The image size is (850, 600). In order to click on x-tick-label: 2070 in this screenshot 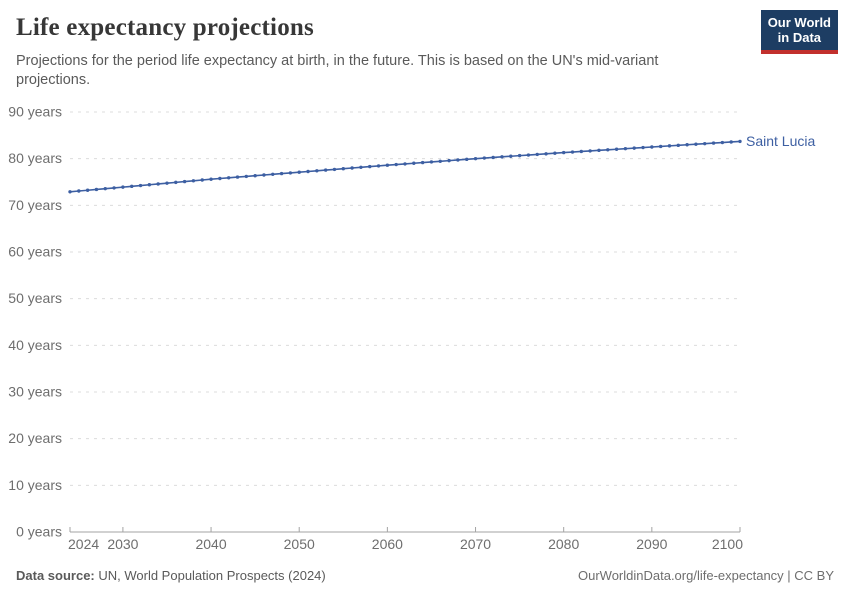, I will do `click(475, 544)`.